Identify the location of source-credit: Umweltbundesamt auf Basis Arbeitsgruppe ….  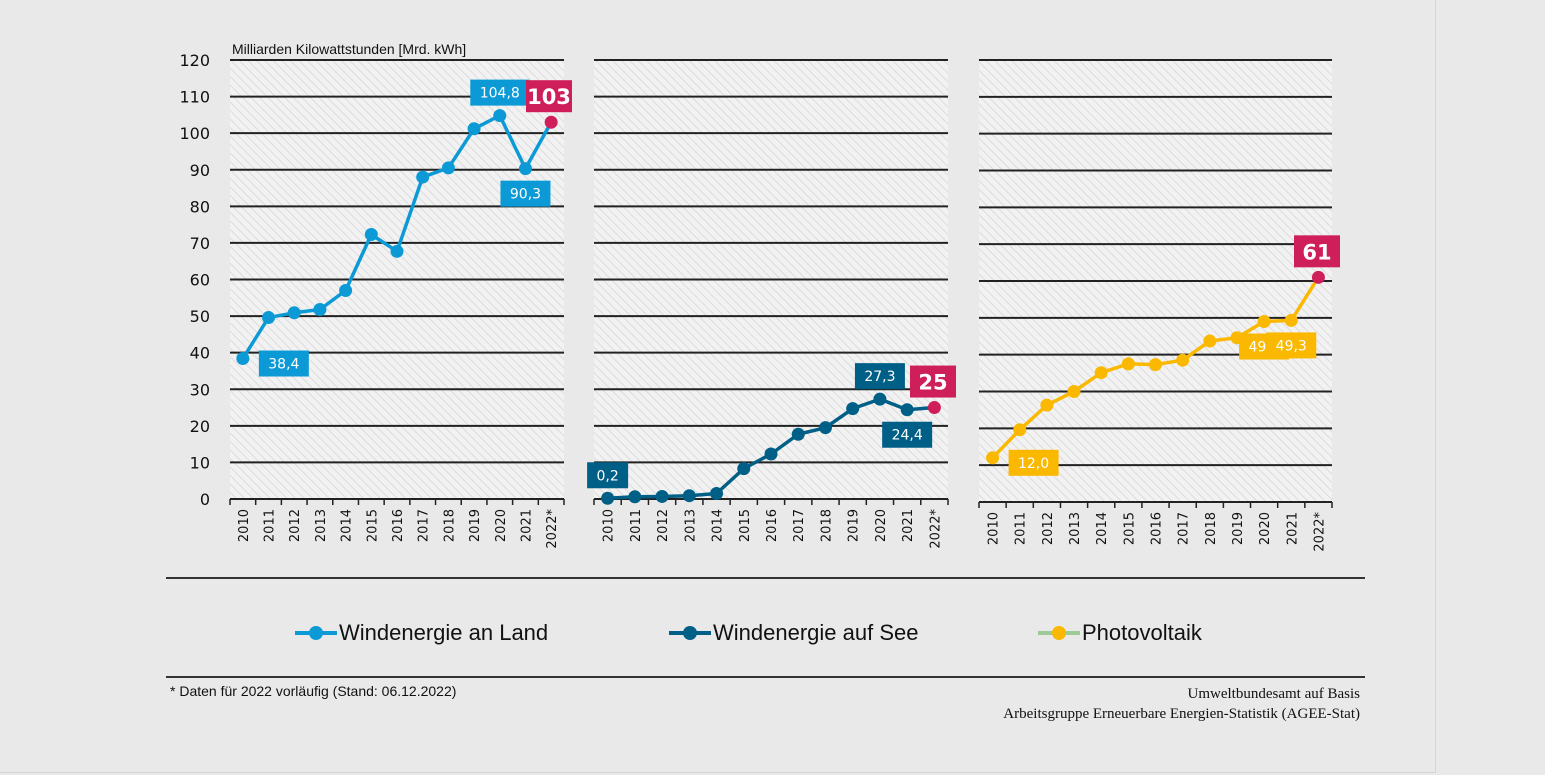
(1181, 704).